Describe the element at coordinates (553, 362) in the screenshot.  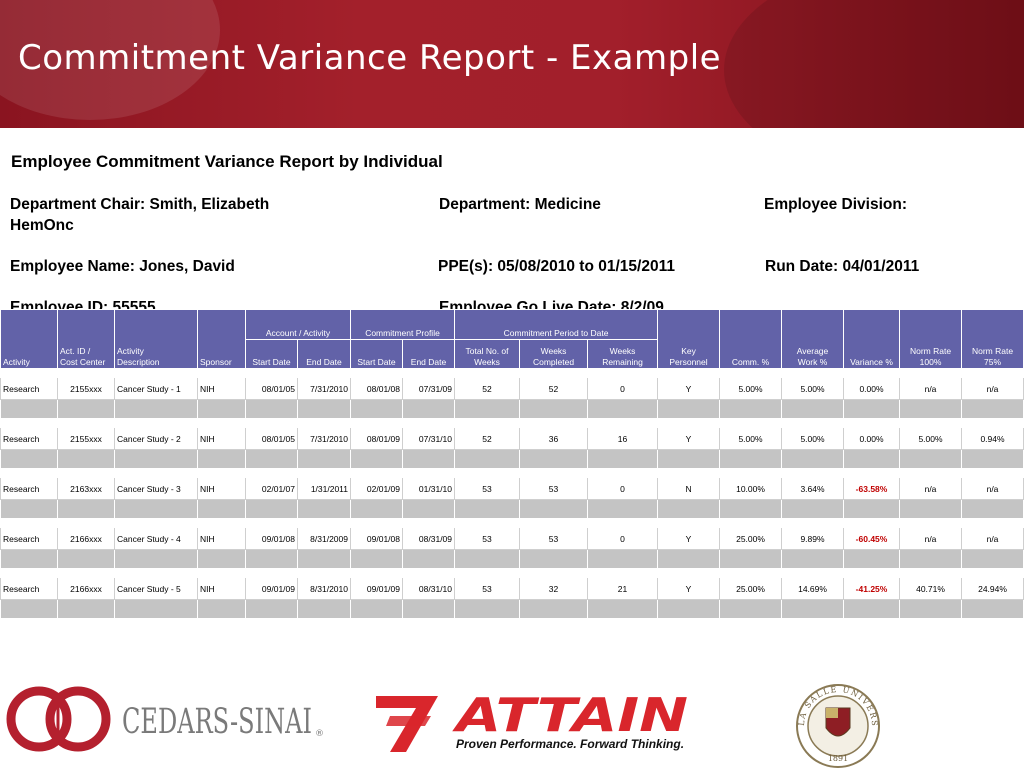
I see `col-header-completed-line2: Completed` at that location.